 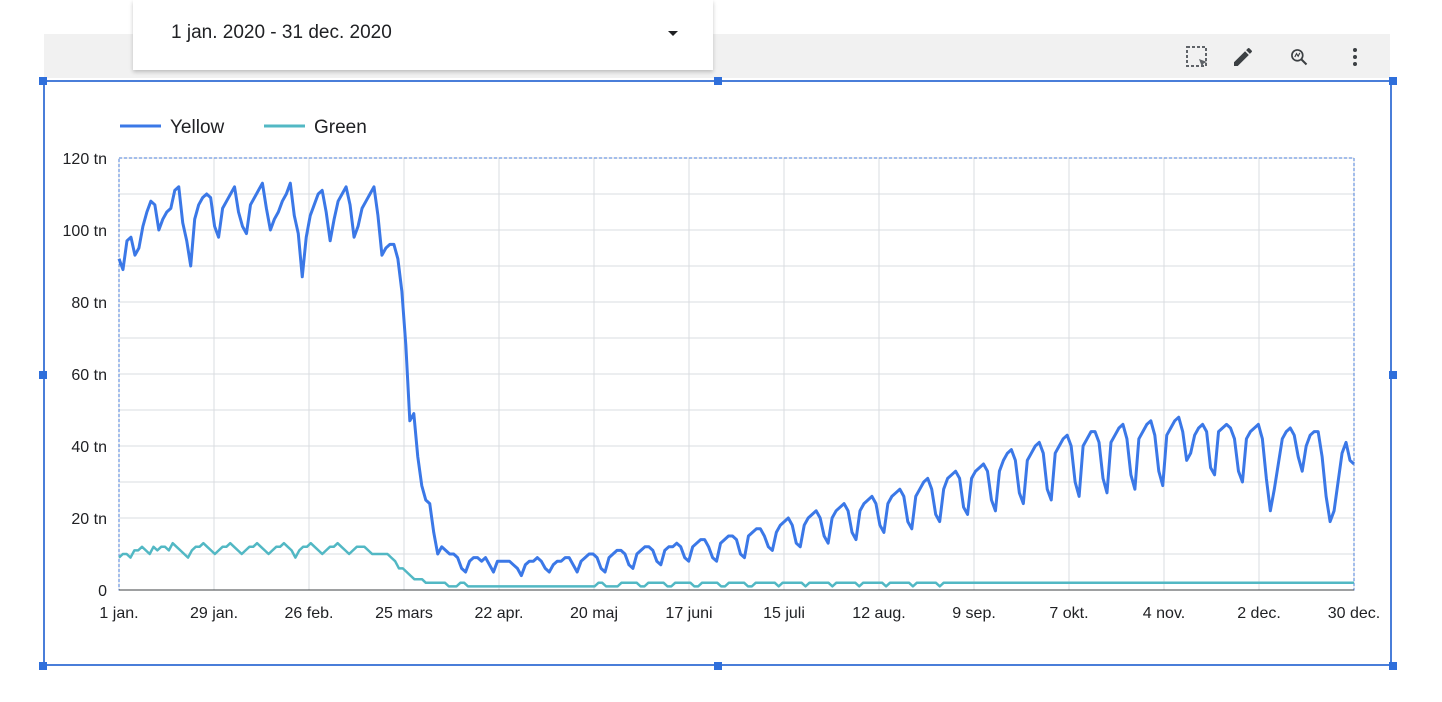 I want to click on x-tick-label: 20 maj, so click(x=594, y=613).